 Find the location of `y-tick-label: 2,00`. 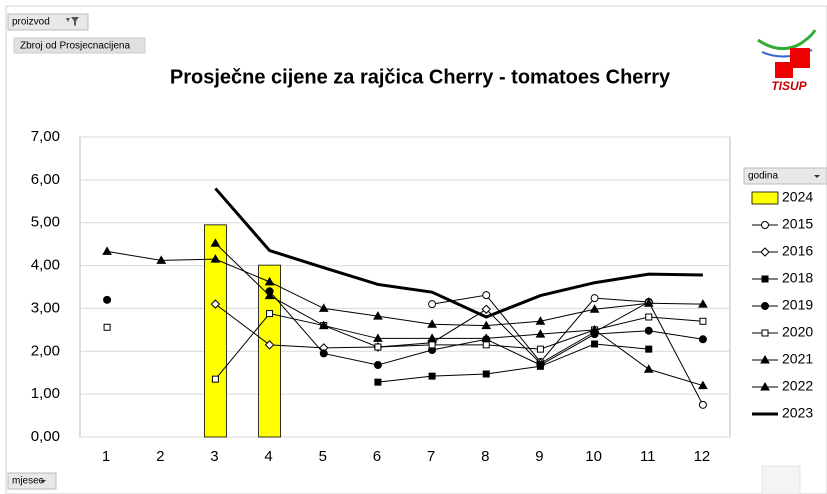

y-tick-label: 2,00 is located at coordinates (45, 350).